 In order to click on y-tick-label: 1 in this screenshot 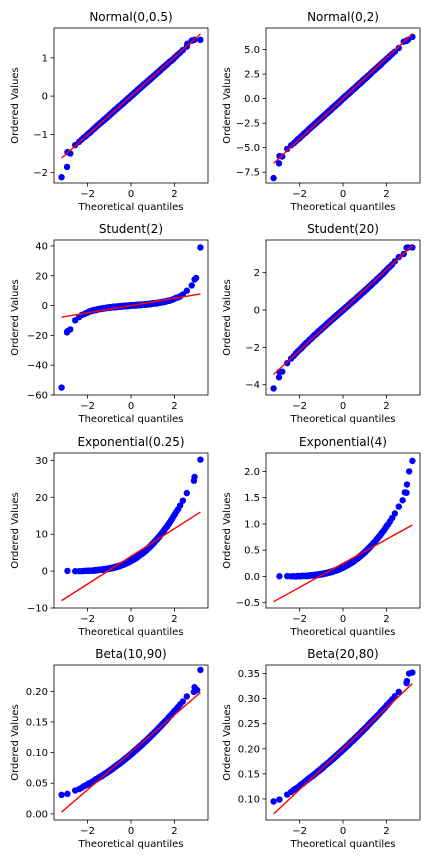, I will do `click(45, 58)`.